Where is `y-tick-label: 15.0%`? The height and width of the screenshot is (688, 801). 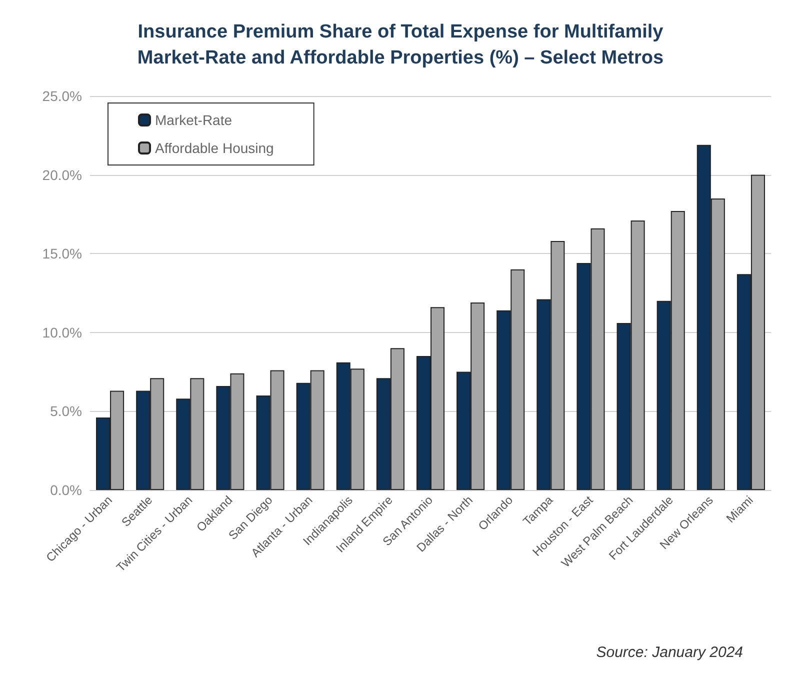
y-tick-label: 15.0% is located at coordinates (62, 254).